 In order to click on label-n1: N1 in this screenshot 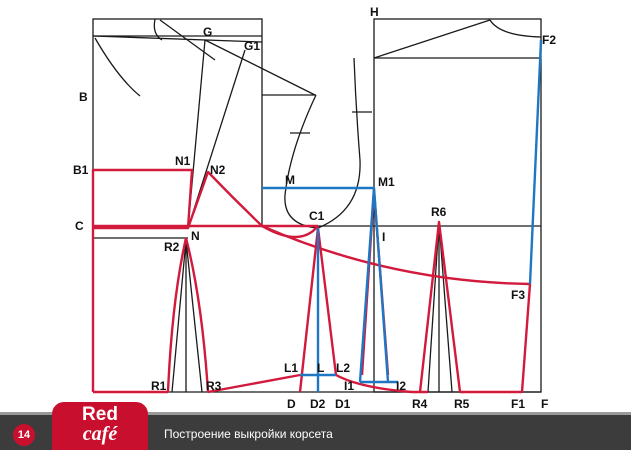, I will do `click(183, 161)`.